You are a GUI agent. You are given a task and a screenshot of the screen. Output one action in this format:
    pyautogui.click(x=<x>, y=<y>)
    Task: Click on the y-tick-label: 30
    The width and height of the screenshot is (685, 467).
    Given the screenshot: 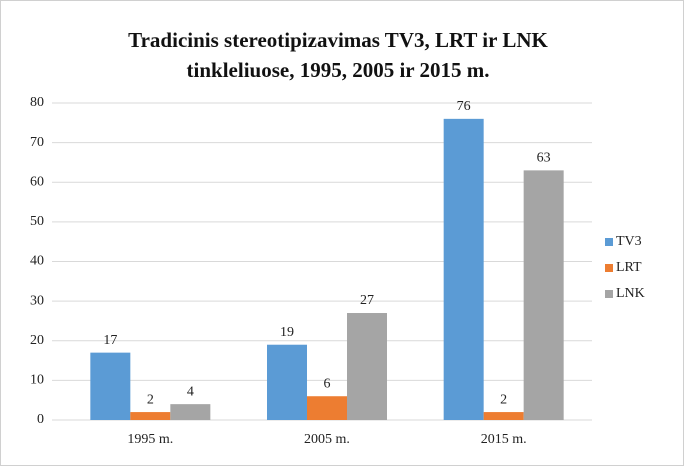 What is the action you would take?
    pyautogui.click(x=37, y=300)
    